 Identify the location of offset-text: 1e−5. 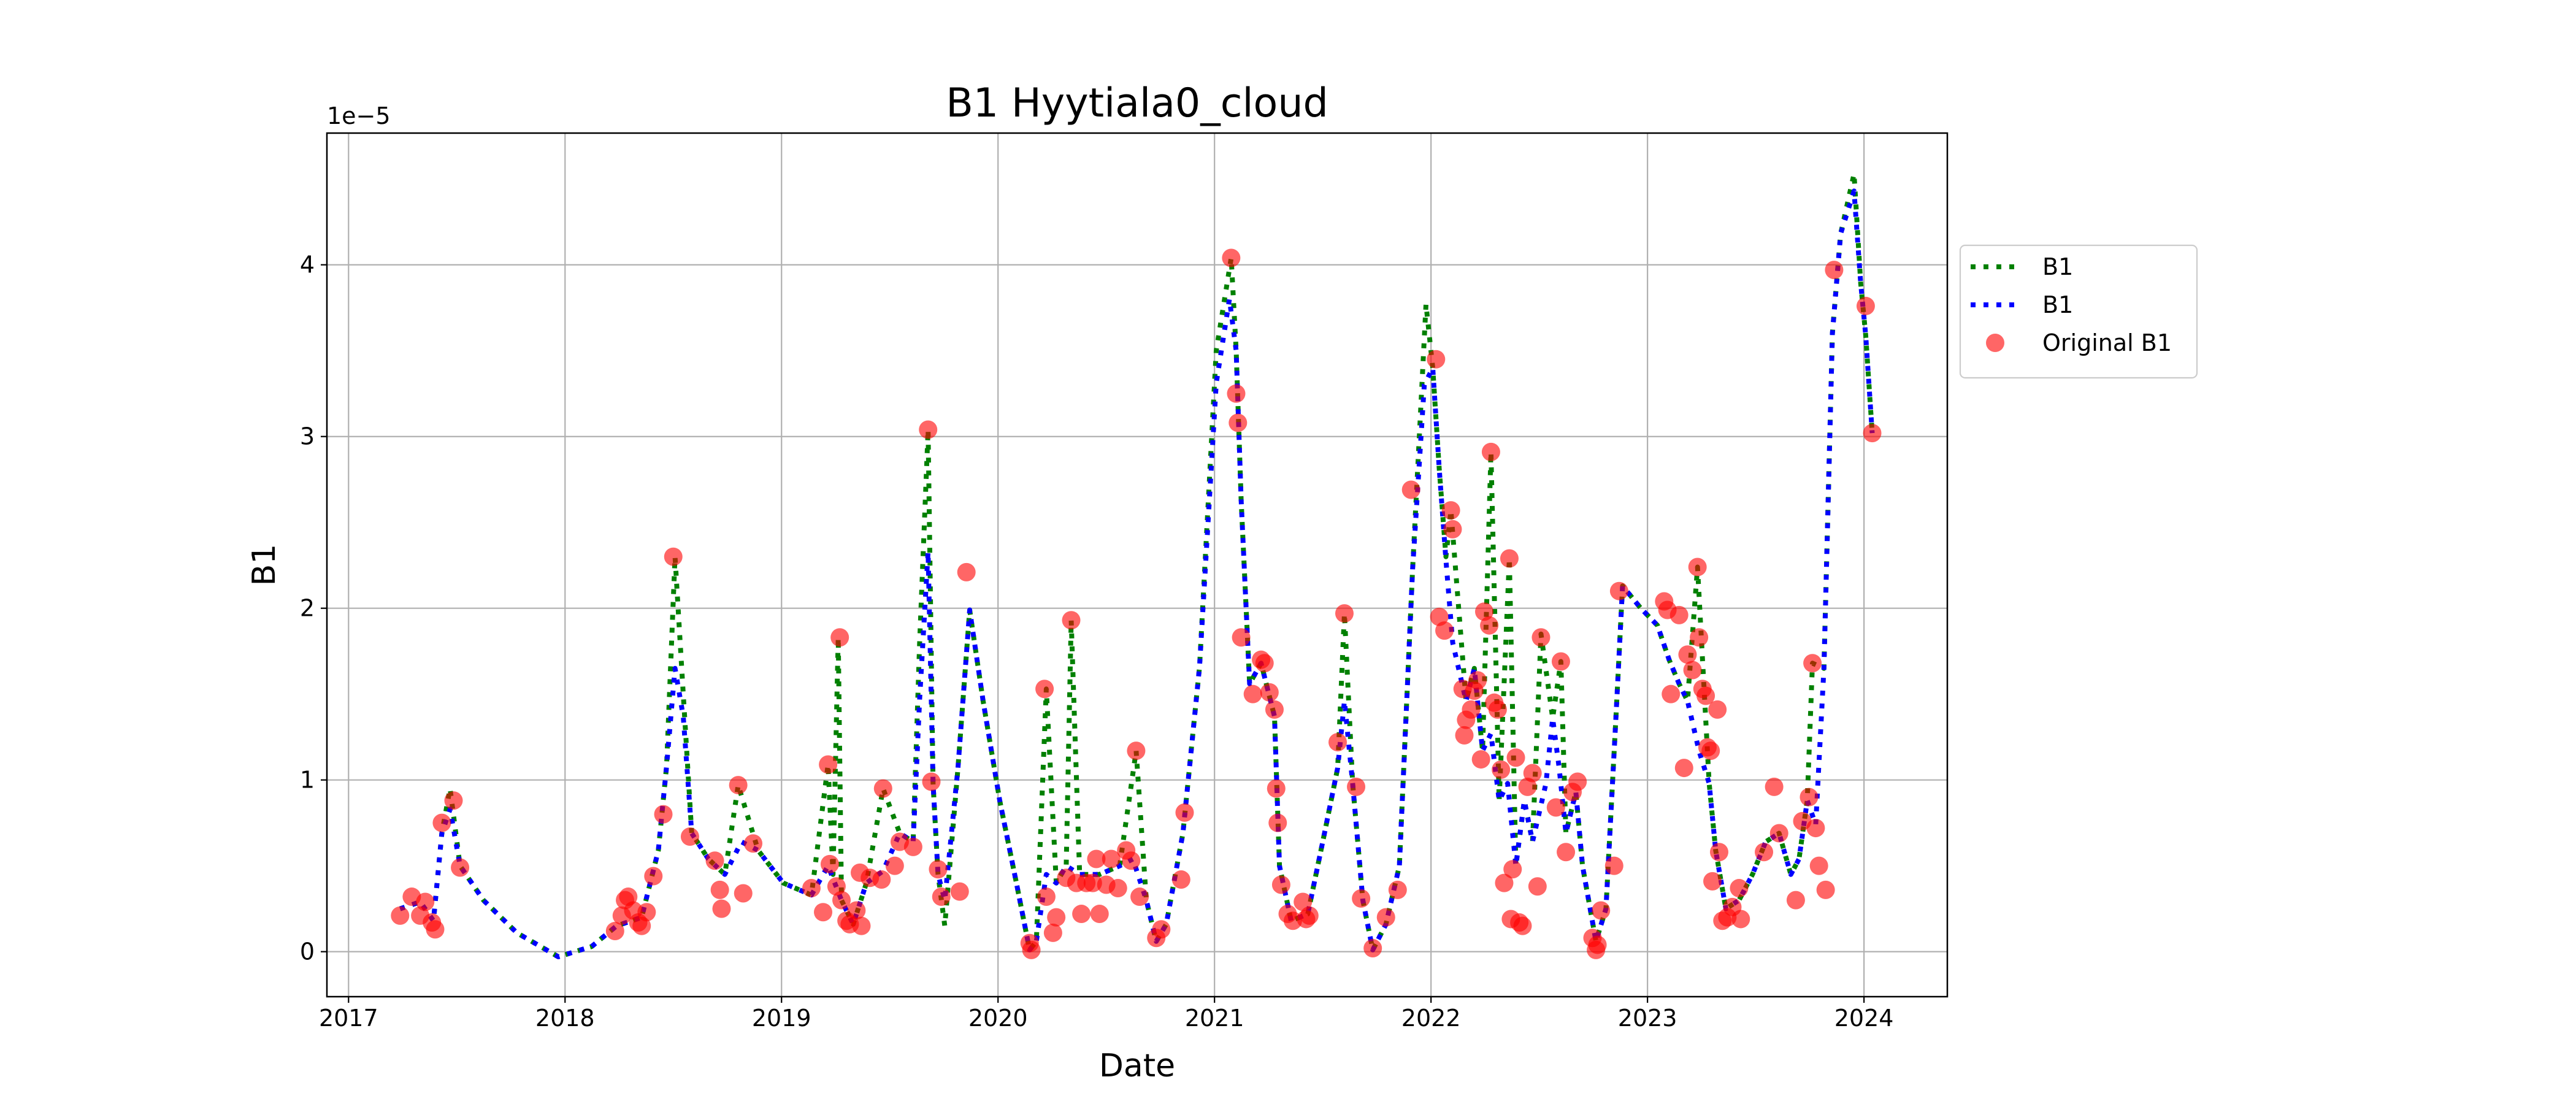
(359, 115).